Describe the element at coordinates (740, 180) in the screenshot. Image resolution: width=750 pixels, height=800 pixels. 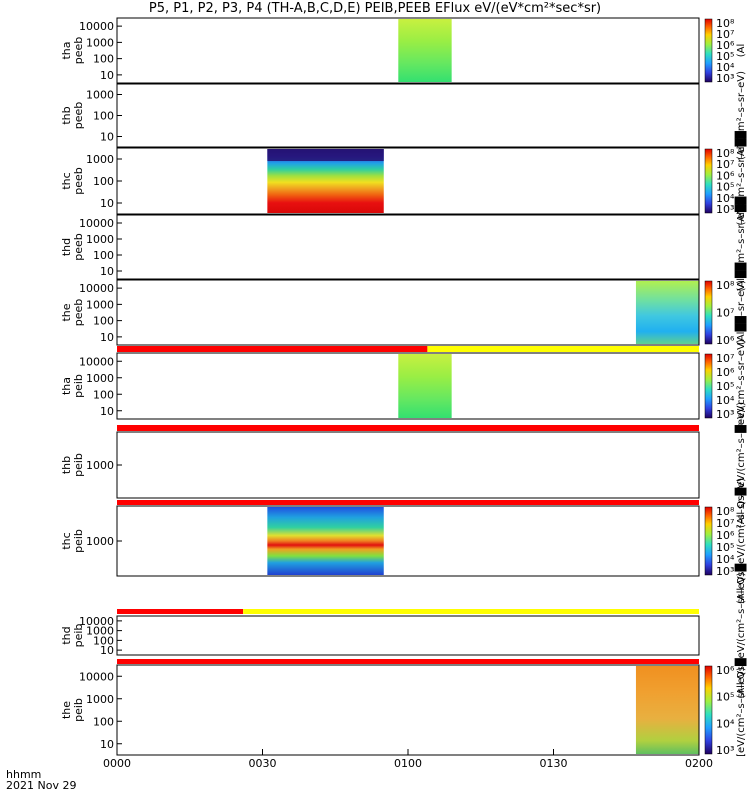
I see `thc_peeb-cbar-label: (Al██m²–s–sr–eV)` at that location.